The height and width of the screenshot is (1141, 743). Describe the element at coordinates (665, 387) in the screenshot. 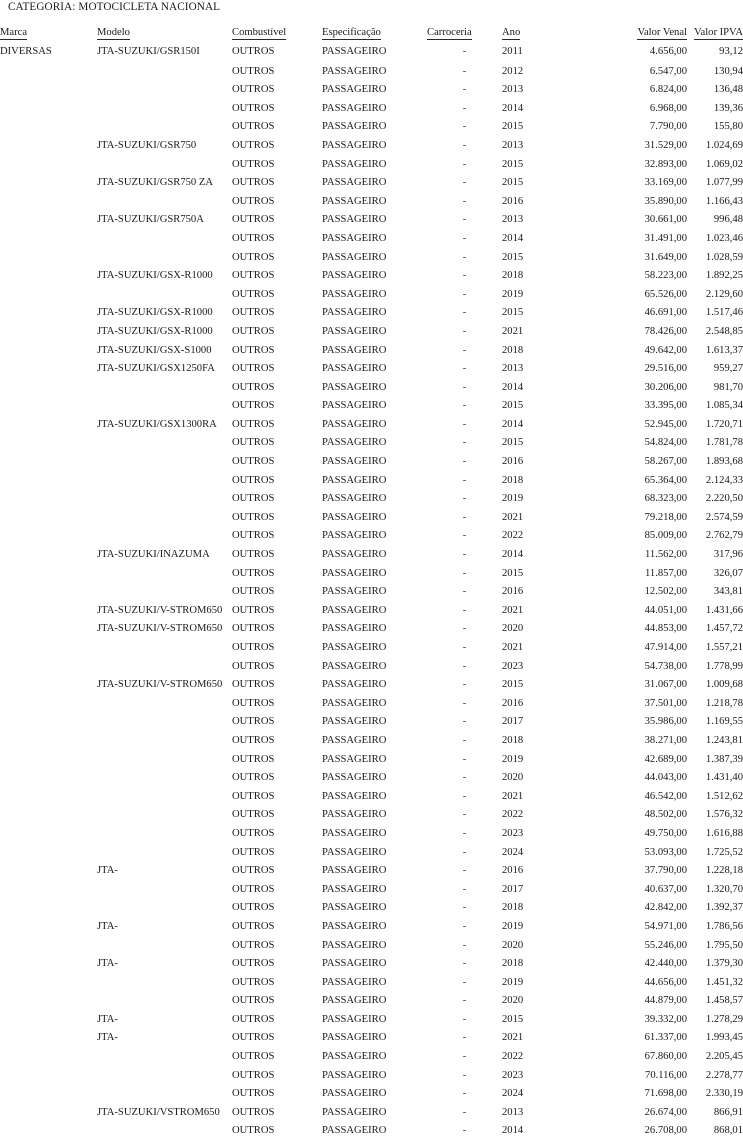

I see `cell-valor-venal: 30.206,00` at that location.